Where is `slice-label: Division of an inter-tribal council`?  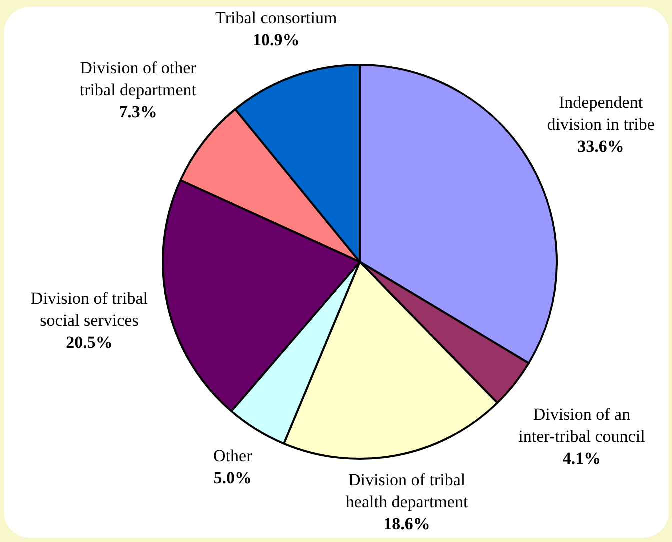 slice-label: Division of an inter-tribal council is located at coordinates (582, 425).